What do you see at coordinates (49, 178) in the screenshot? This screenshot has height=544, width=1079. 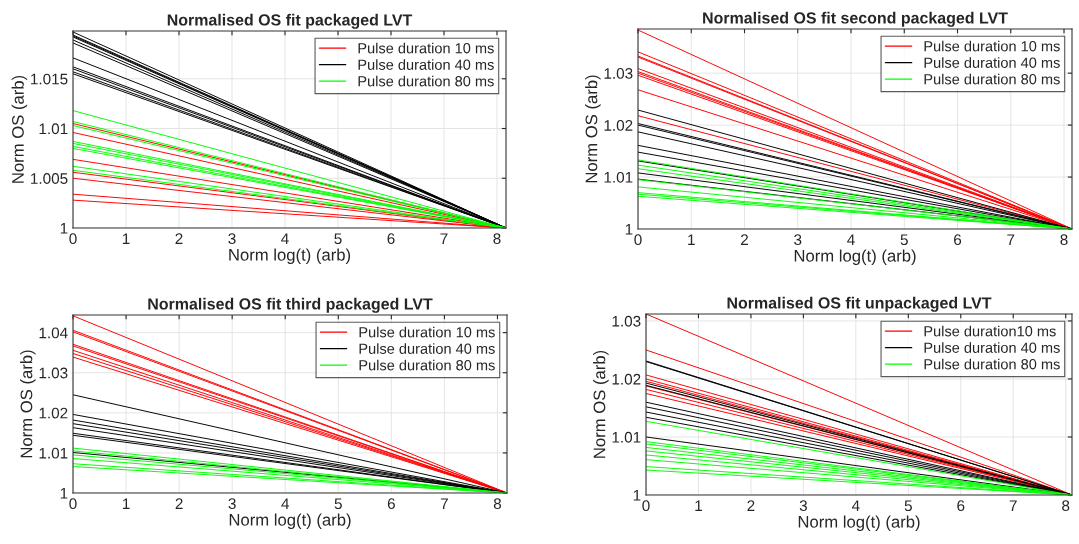 I see `y-tick-label: 1.005` at bounding box center [49, 178].